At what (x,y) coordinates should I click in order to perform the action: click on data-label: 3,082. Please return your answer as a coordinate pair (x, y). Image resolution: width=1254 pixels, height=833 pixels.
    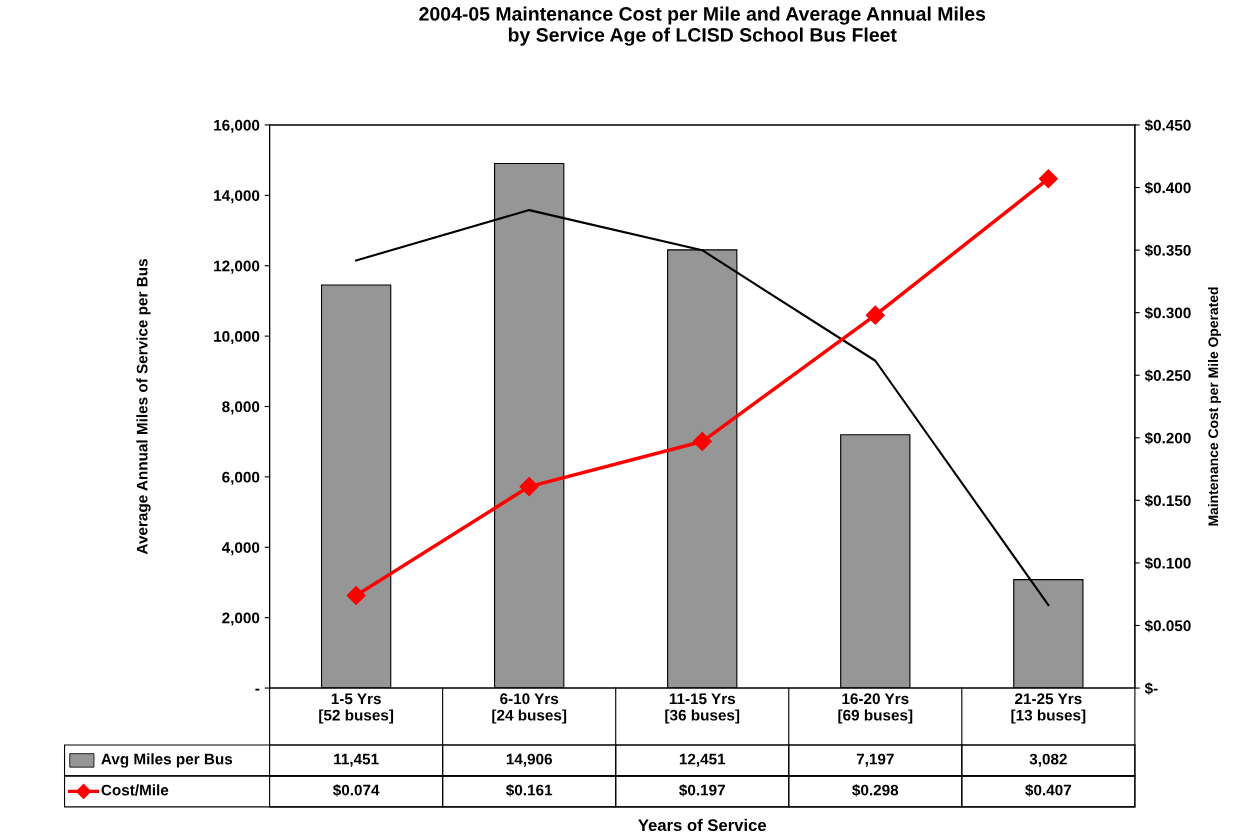
    Looking at the image, I should click on (1048, 760).